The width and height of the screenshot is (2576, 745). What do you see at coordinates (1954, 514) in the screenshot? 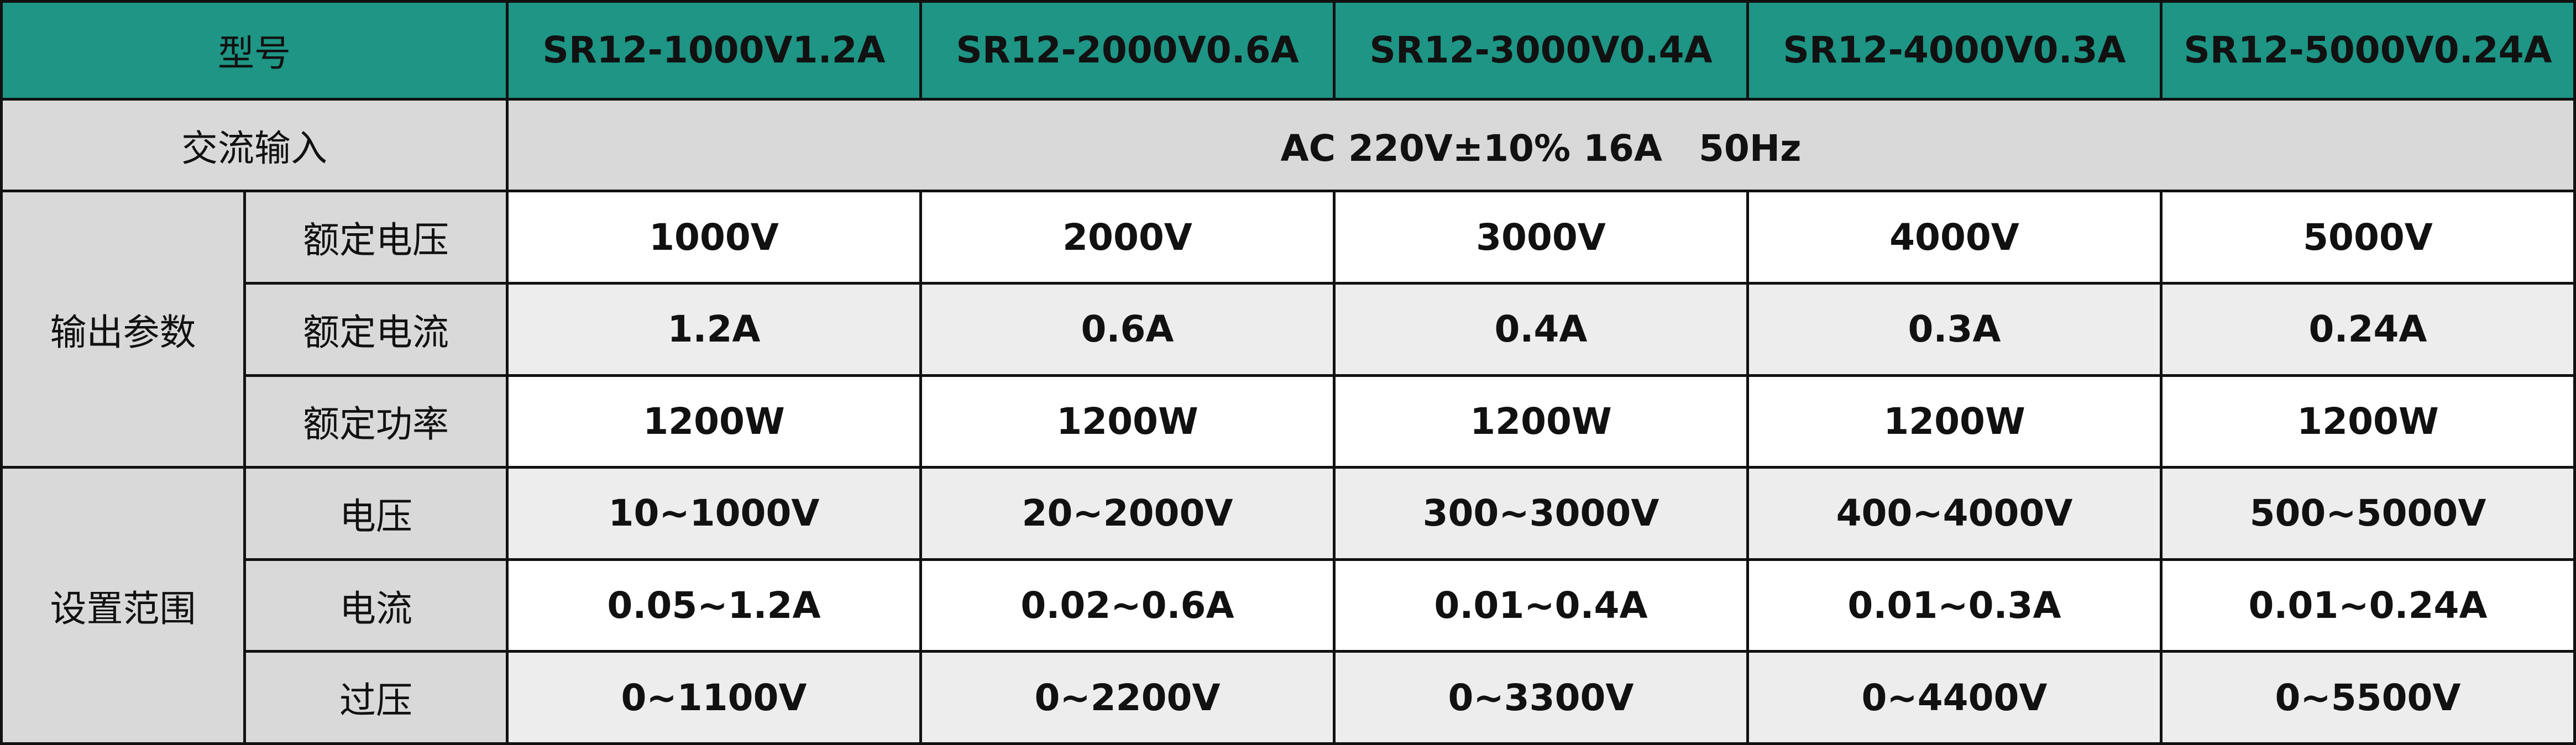
I see `cell-value: 400~4000V` at bounding box center [1954, 514].